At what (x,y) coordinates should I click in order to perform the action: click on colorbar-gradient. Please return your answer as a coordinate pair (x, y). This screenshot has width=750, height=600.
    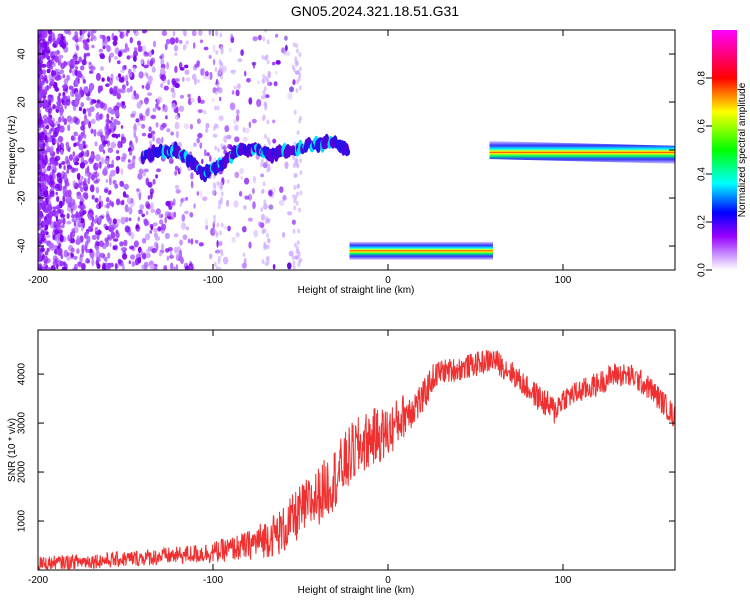
    Looking at the image, I should click on (724, 150).